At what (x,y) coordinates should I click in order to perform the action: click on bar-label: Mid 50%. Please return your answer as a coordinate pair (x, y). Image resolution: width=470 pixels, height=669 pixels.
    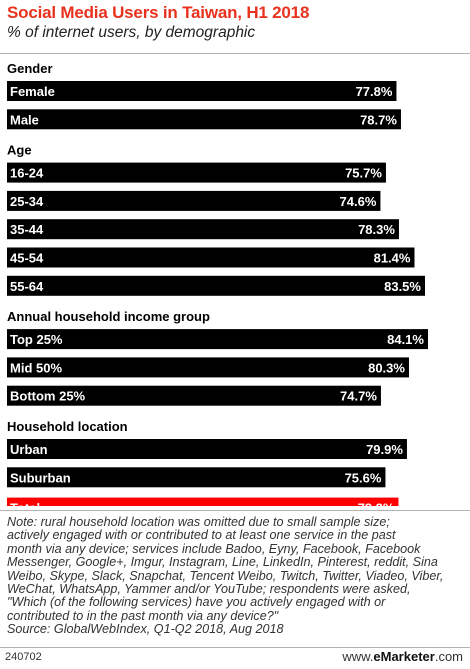
    Looking at the image, I should click on (36, 367).